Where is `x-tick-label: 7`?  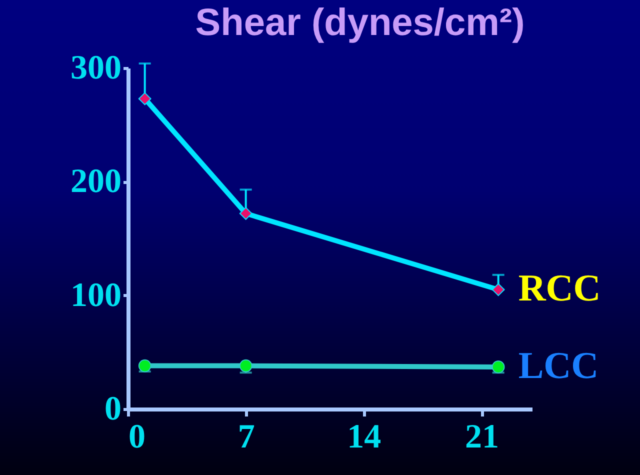
x-tick-label: 7 is located at coordinates (246, 437).